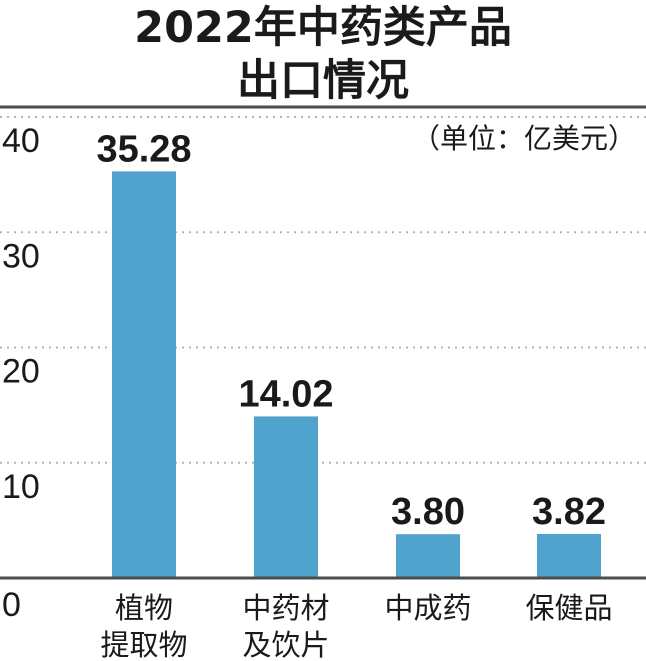 Image resolution: width=646 pixels, height=661 pixels. What do you see at coordinates (323, 28) in the screenshot?
I see `chart-title-line: 2022年中药类产品` at bounding box center [323, 28].